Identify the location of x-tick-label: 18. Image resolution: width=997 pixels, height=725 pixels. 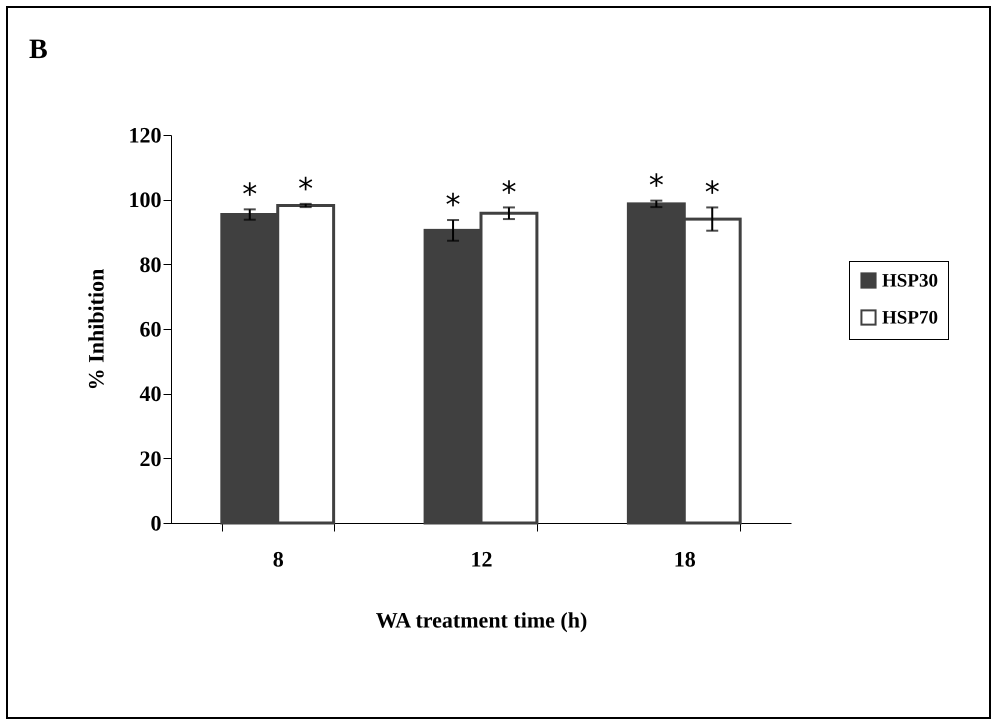
(685, 559).